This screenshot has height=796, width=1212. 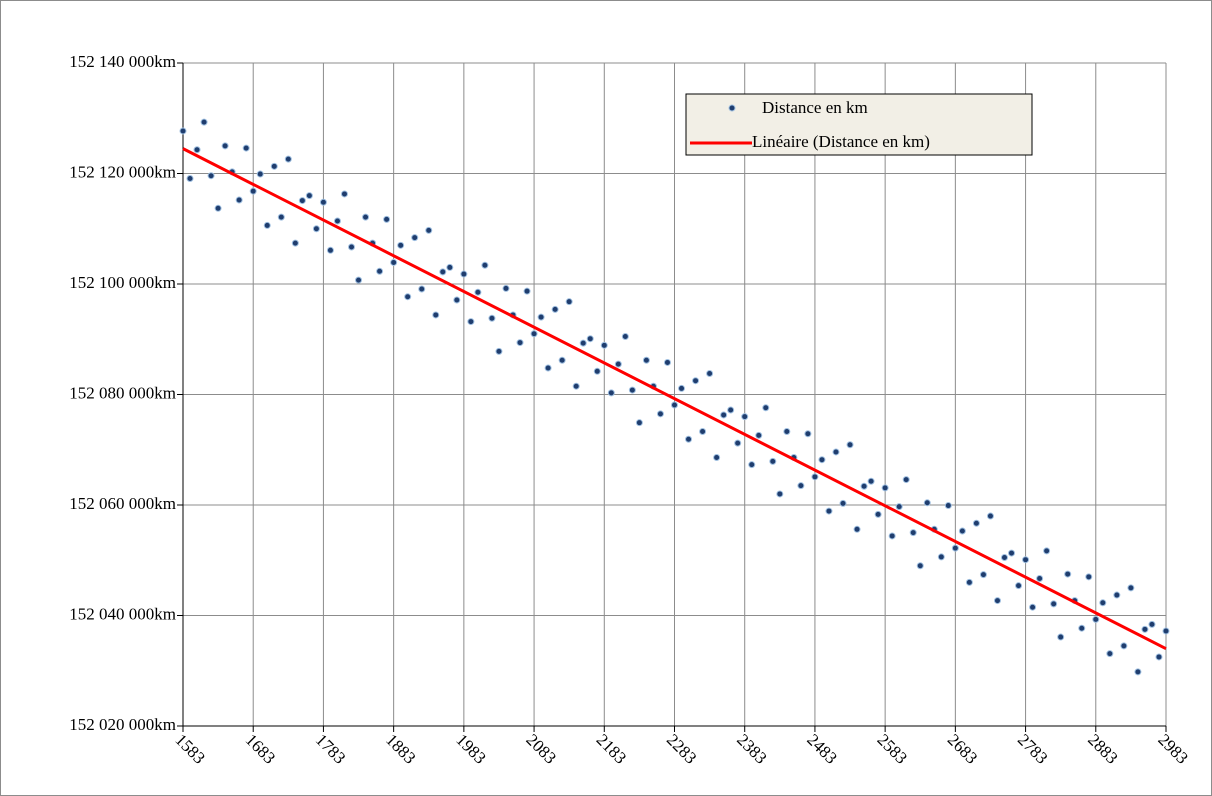 I want to click on y-tick-label: 152 100 000km, so click(x=122, y=282).